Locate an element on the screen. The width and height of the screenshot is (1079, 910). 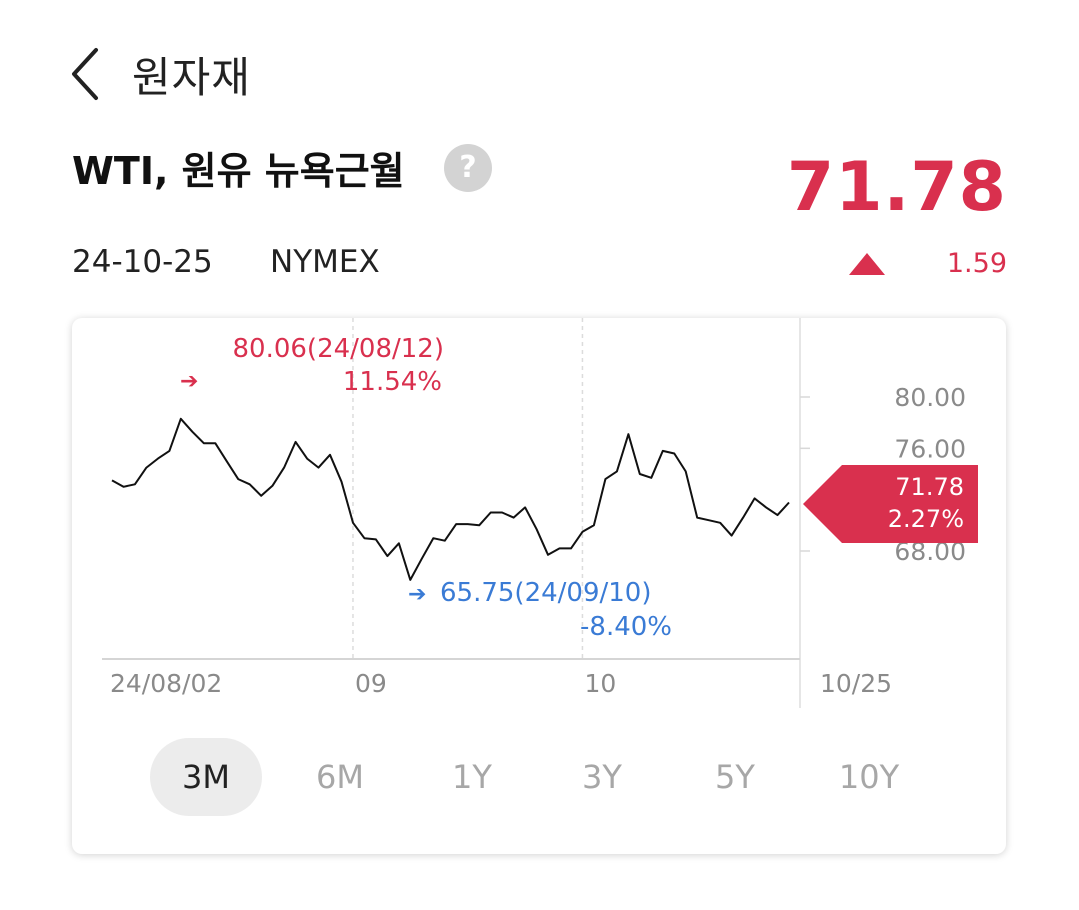
price-change: 1.59 is located at coordinates (976, 263).